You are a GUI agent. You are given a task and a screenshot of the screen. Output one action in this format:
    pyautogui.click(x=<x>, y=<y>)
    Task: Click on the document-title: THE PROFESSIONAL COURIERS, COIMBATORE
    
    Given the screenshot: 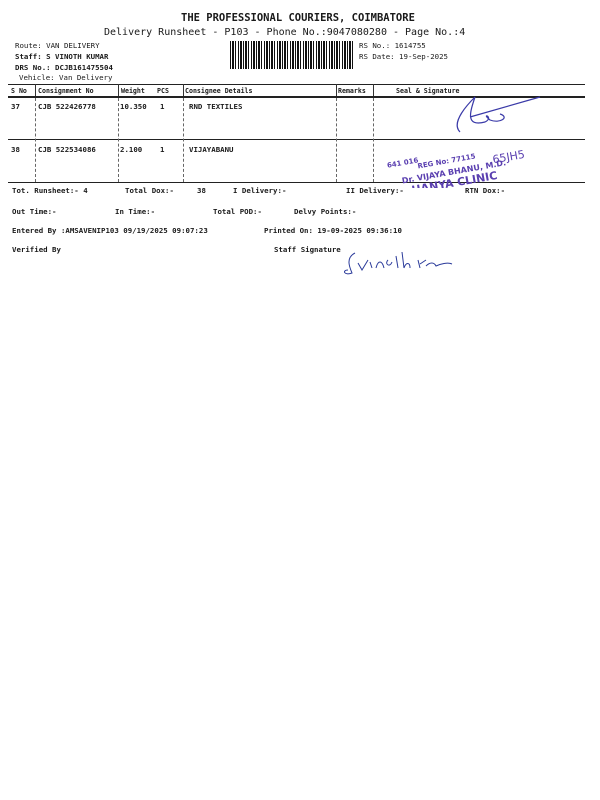 What is the action you would take?
    pyautogui.click(x=298, y=18)
    